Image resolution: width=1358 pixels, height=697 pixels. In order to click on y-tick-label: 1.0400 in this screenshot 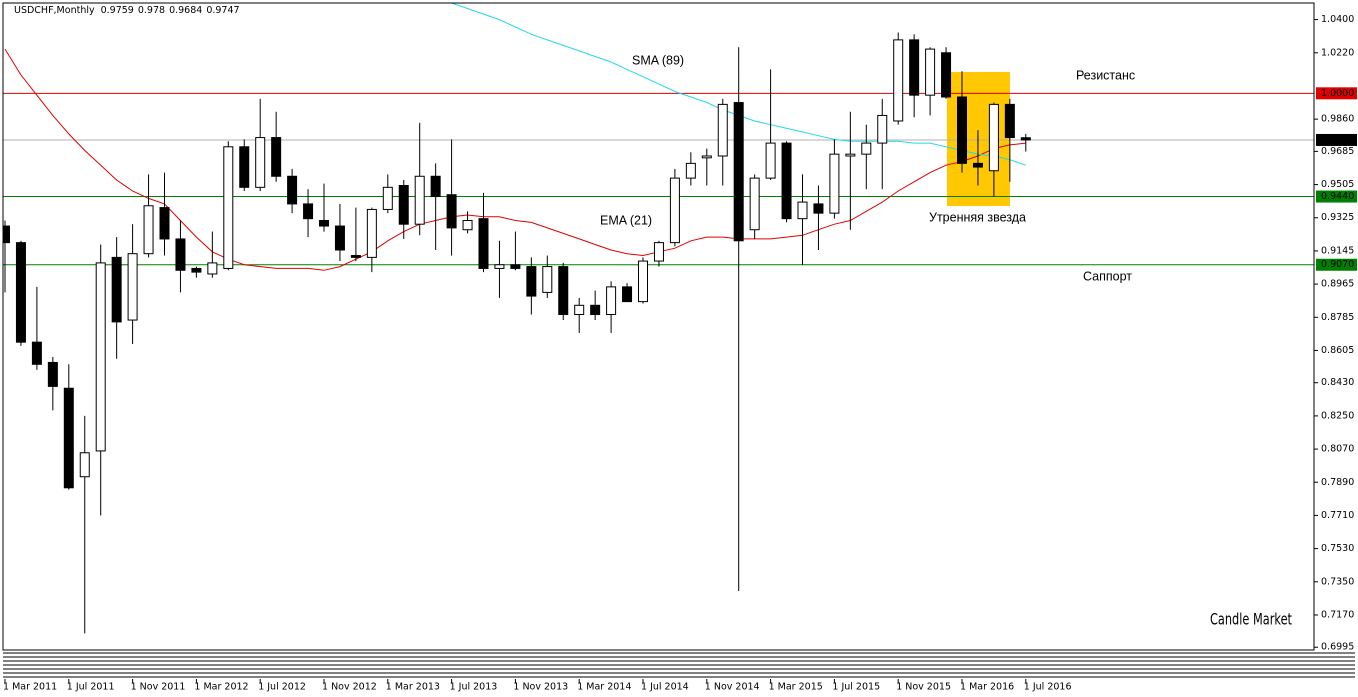, I will do `click(1337, 19)`.